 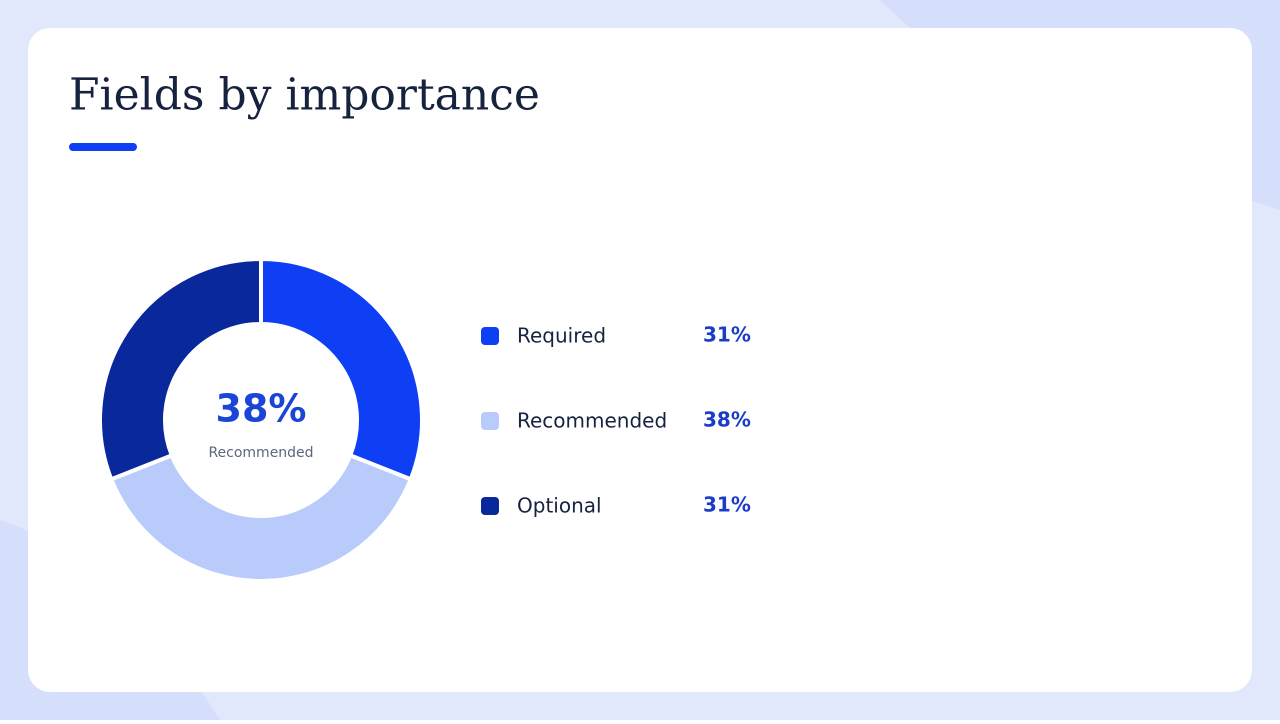 What do you see at coordinates (561, 336) in the screenshot?
I see `legend-label: Required` at bounding box center [561, 336].